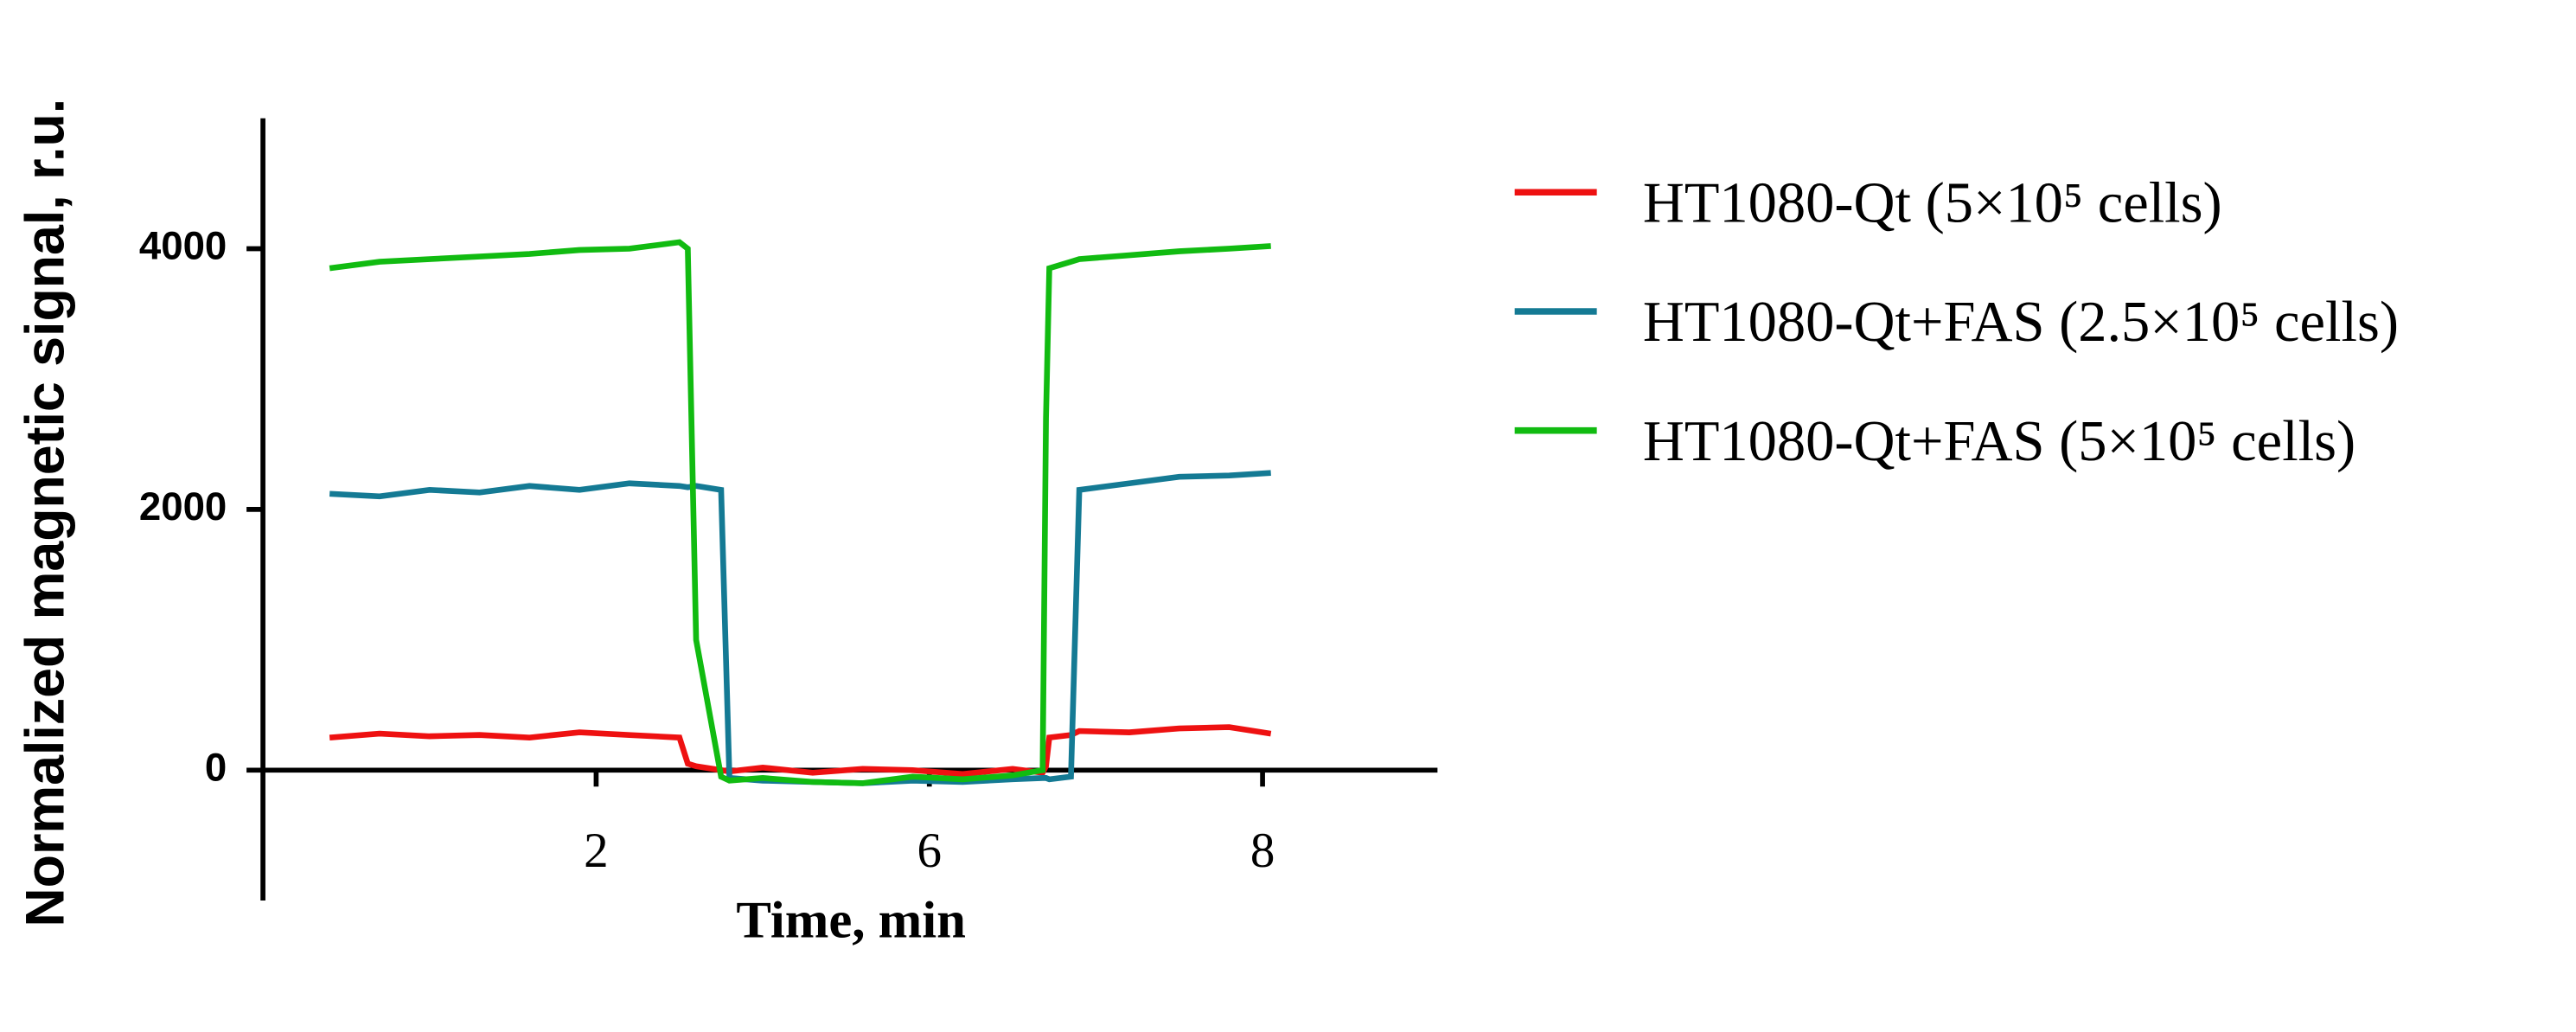 Image resolution: width=2576 pixels, height=1032 pixels. I want to click on y-axis-title: Normalized magnetic signal, r.u., so click(46, 513).